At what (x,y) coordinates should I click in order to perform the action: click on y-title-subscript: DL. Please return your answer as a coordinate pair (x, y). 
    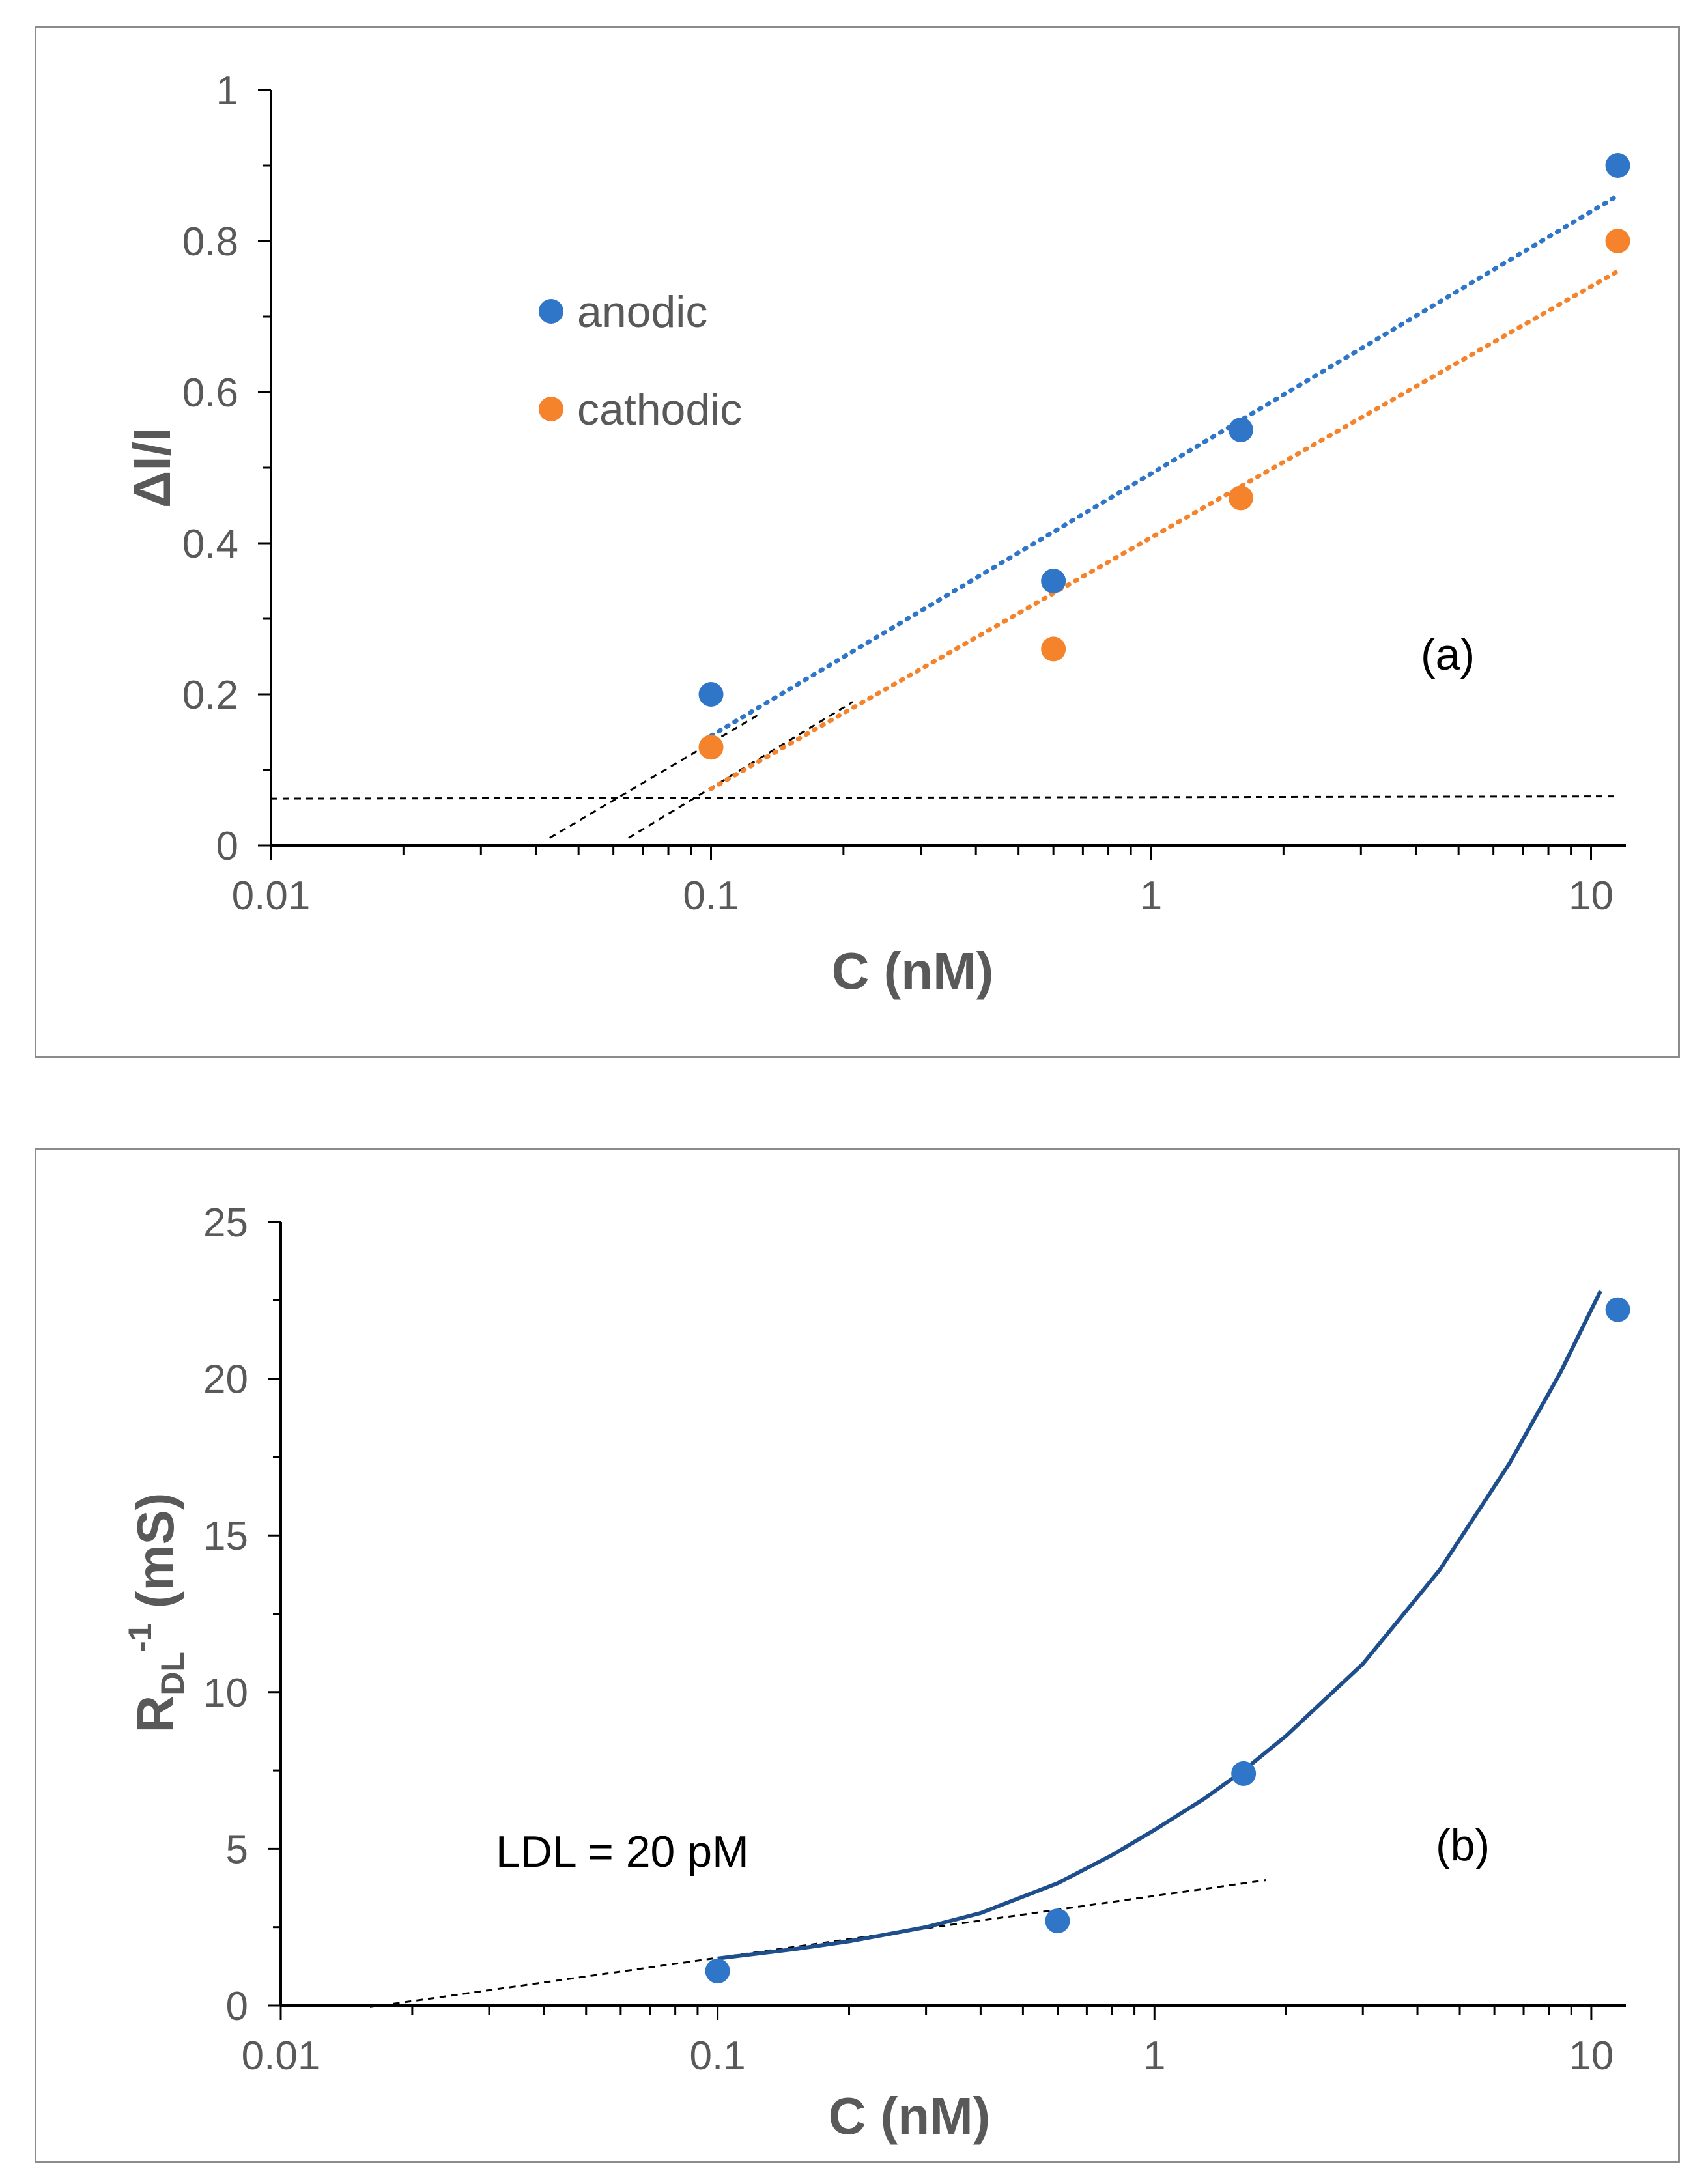
    Looking at the image, I should click on (173, 1673).